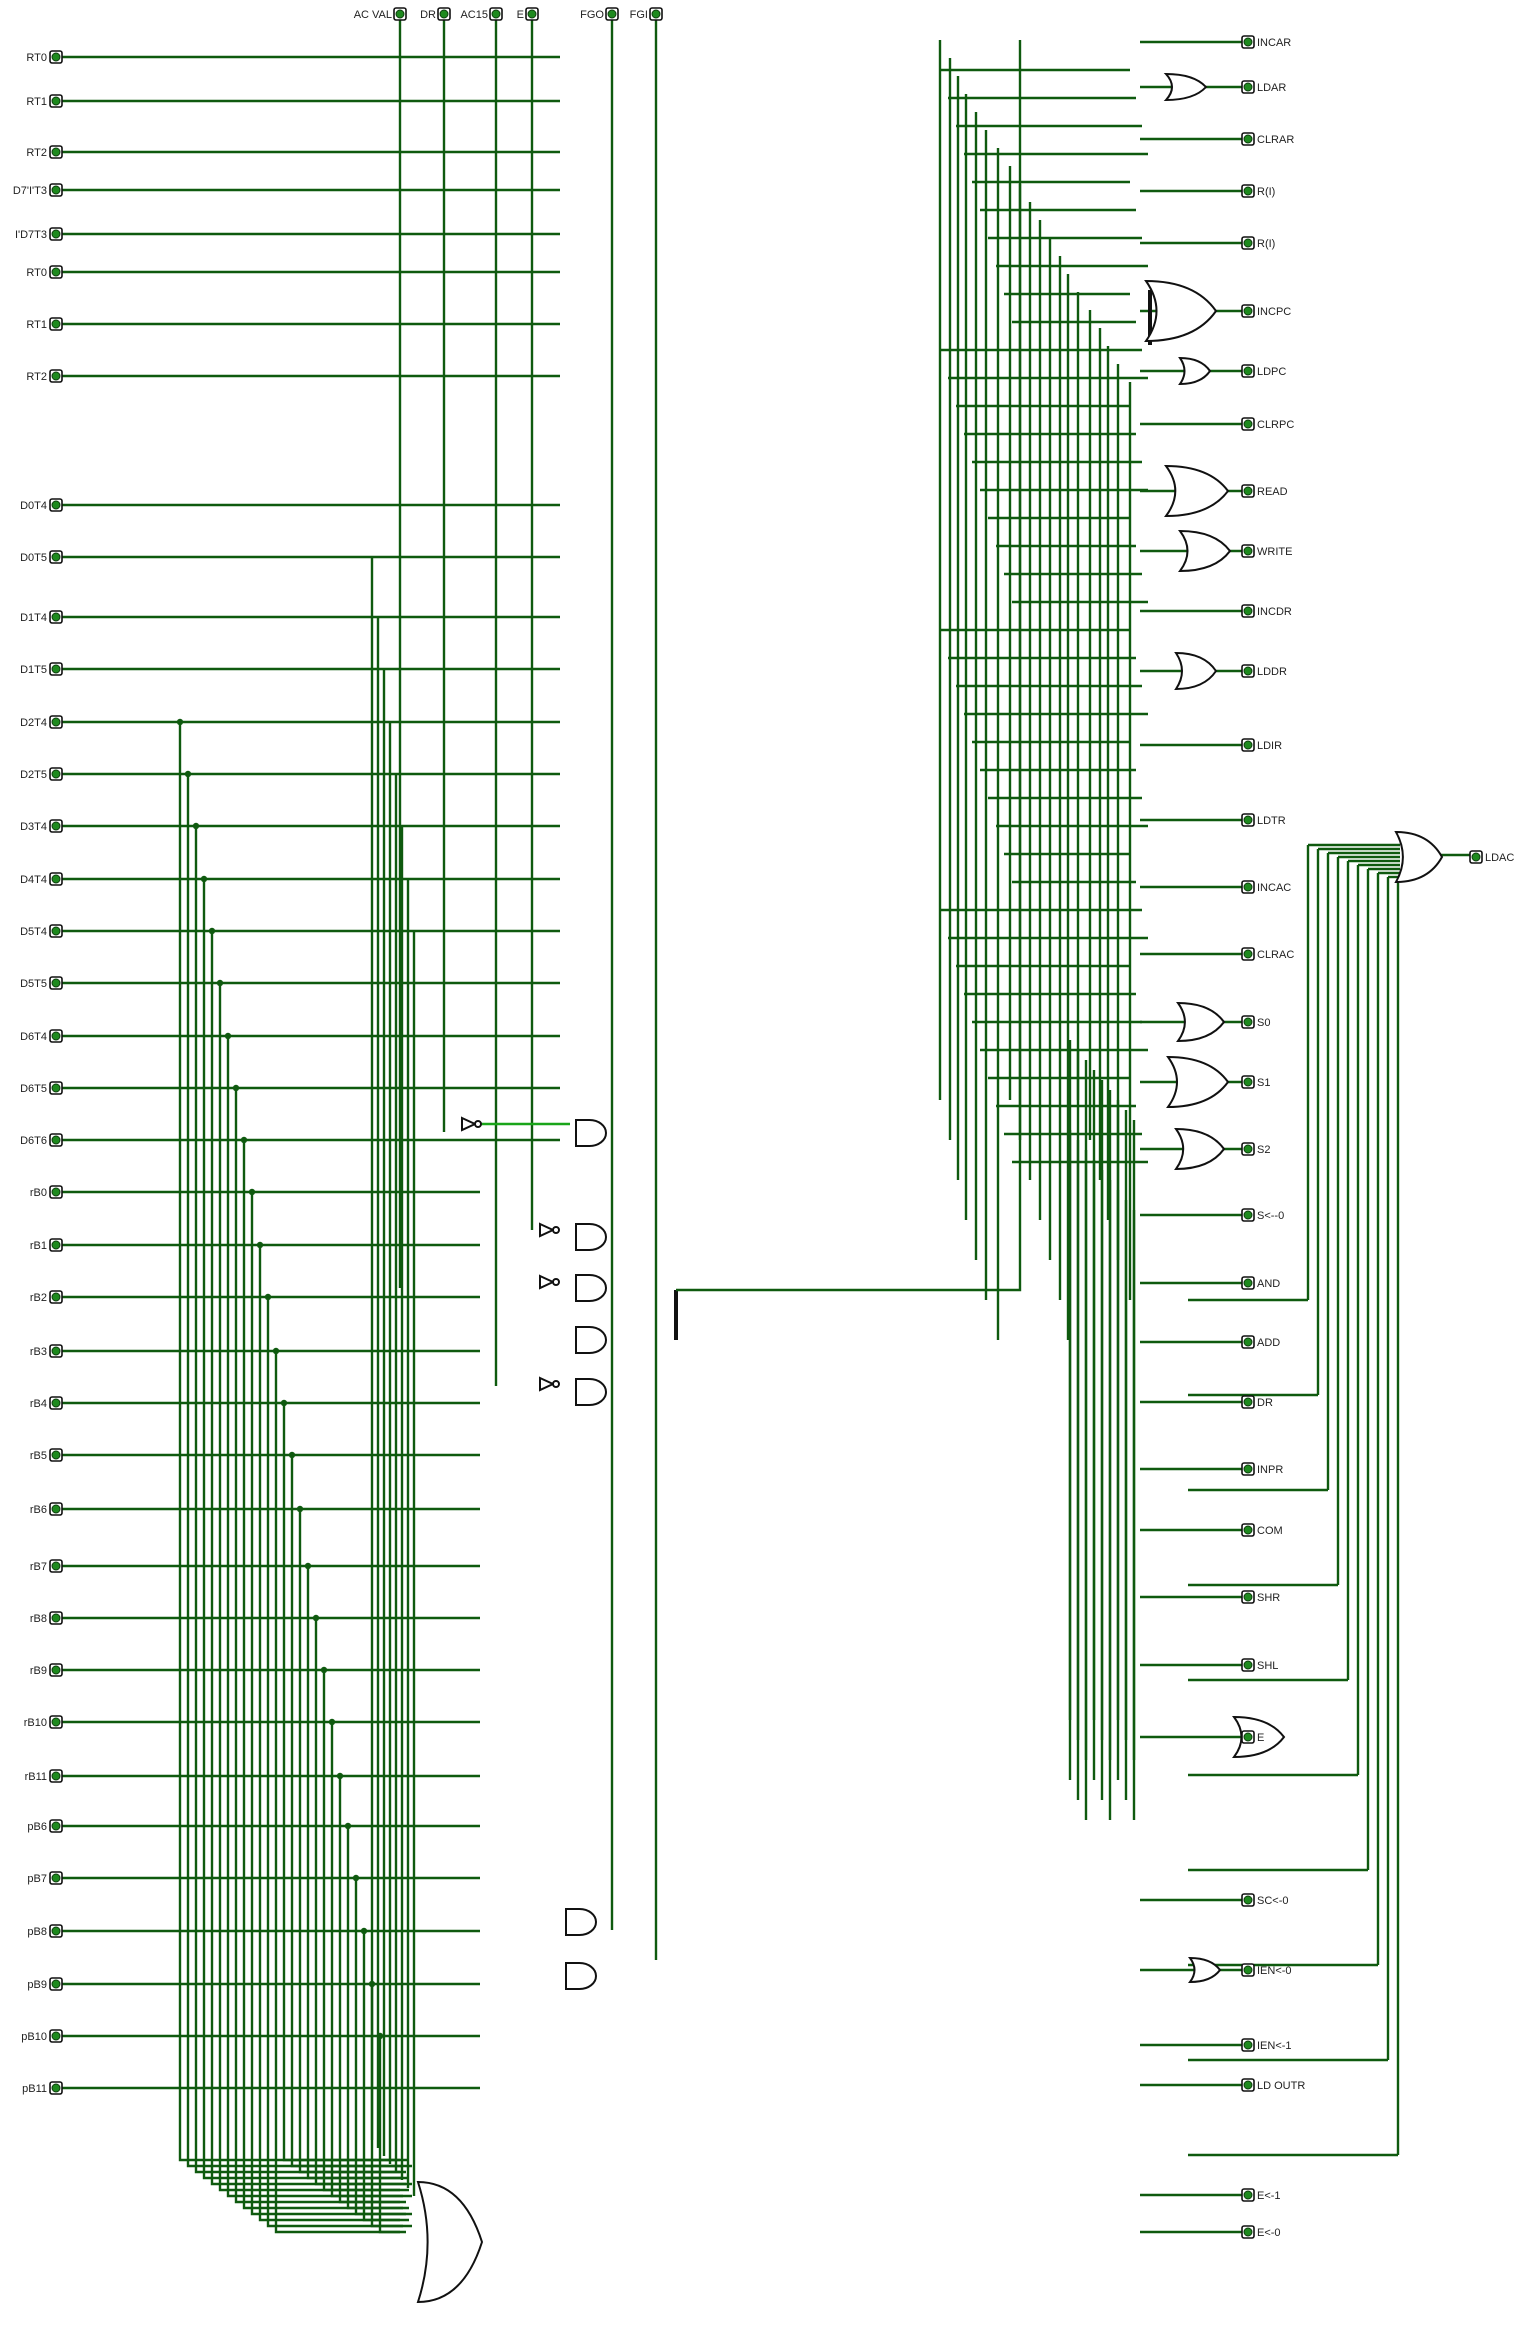 The image size is (1522, 2338). I want to click on left-input-pin-pb11: pB11, so click(42, 2088).